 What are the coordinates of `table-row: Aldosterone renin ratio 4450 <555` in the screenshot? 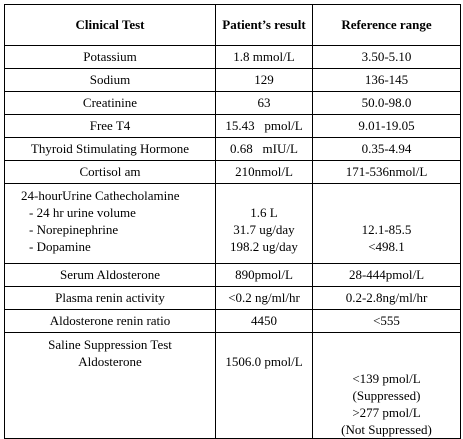 It's located at (232, 321).